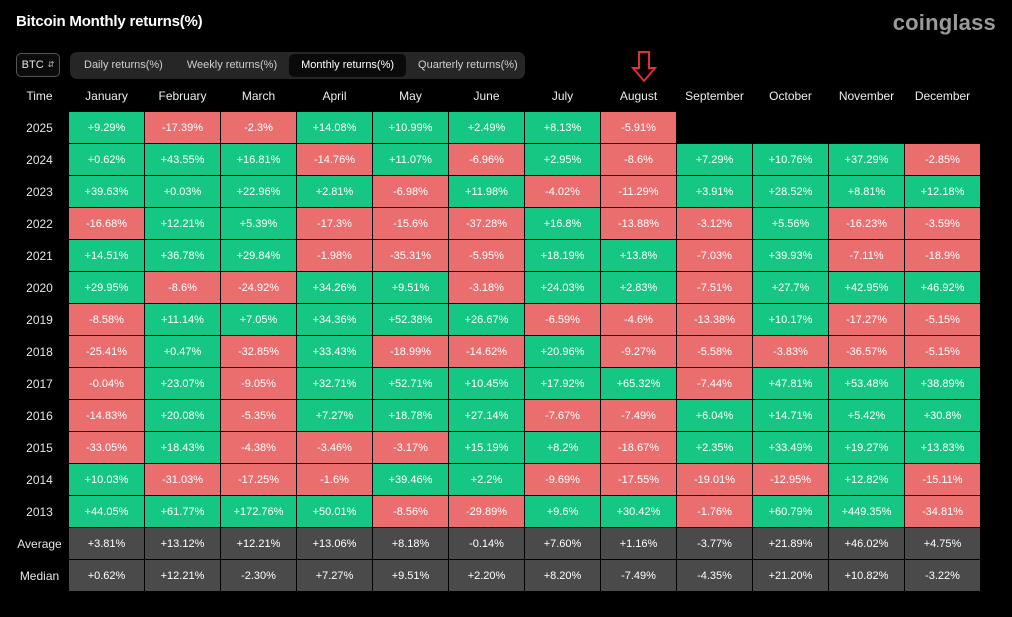 This screenshot has height=617, width=1012. What do you see at coordinates (866, 255) in the screenshot?
I see `return-cell: -7.11%` at bounding box center [866, 255].